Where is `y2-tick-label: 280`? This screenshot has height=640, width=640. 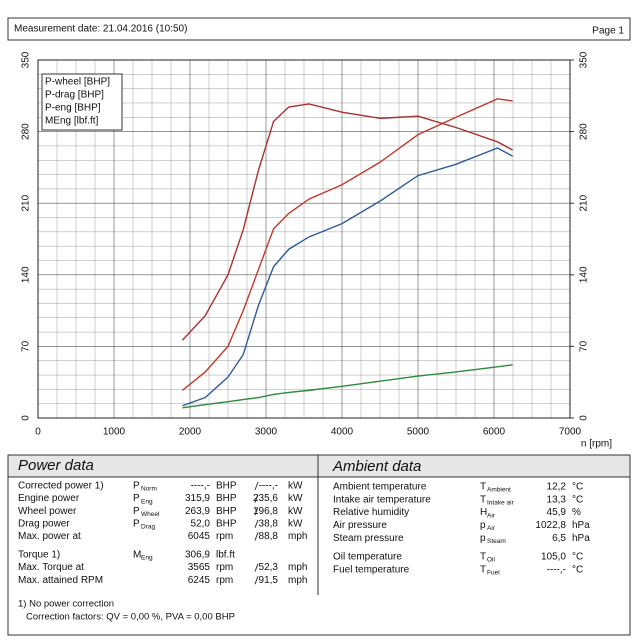 y2-tick-label: 280 is located at coordinates (584, 131).